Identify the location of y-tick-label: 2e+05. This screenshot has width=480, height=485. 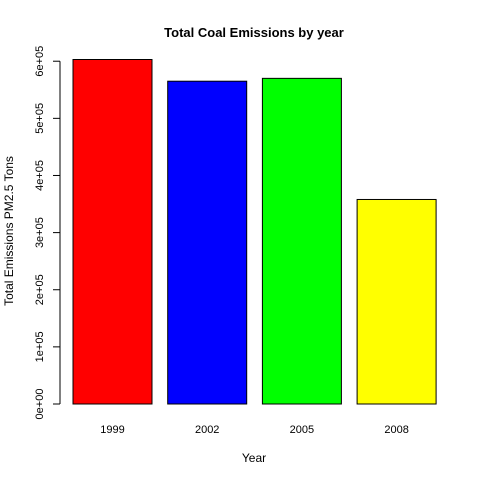
(40, 289).